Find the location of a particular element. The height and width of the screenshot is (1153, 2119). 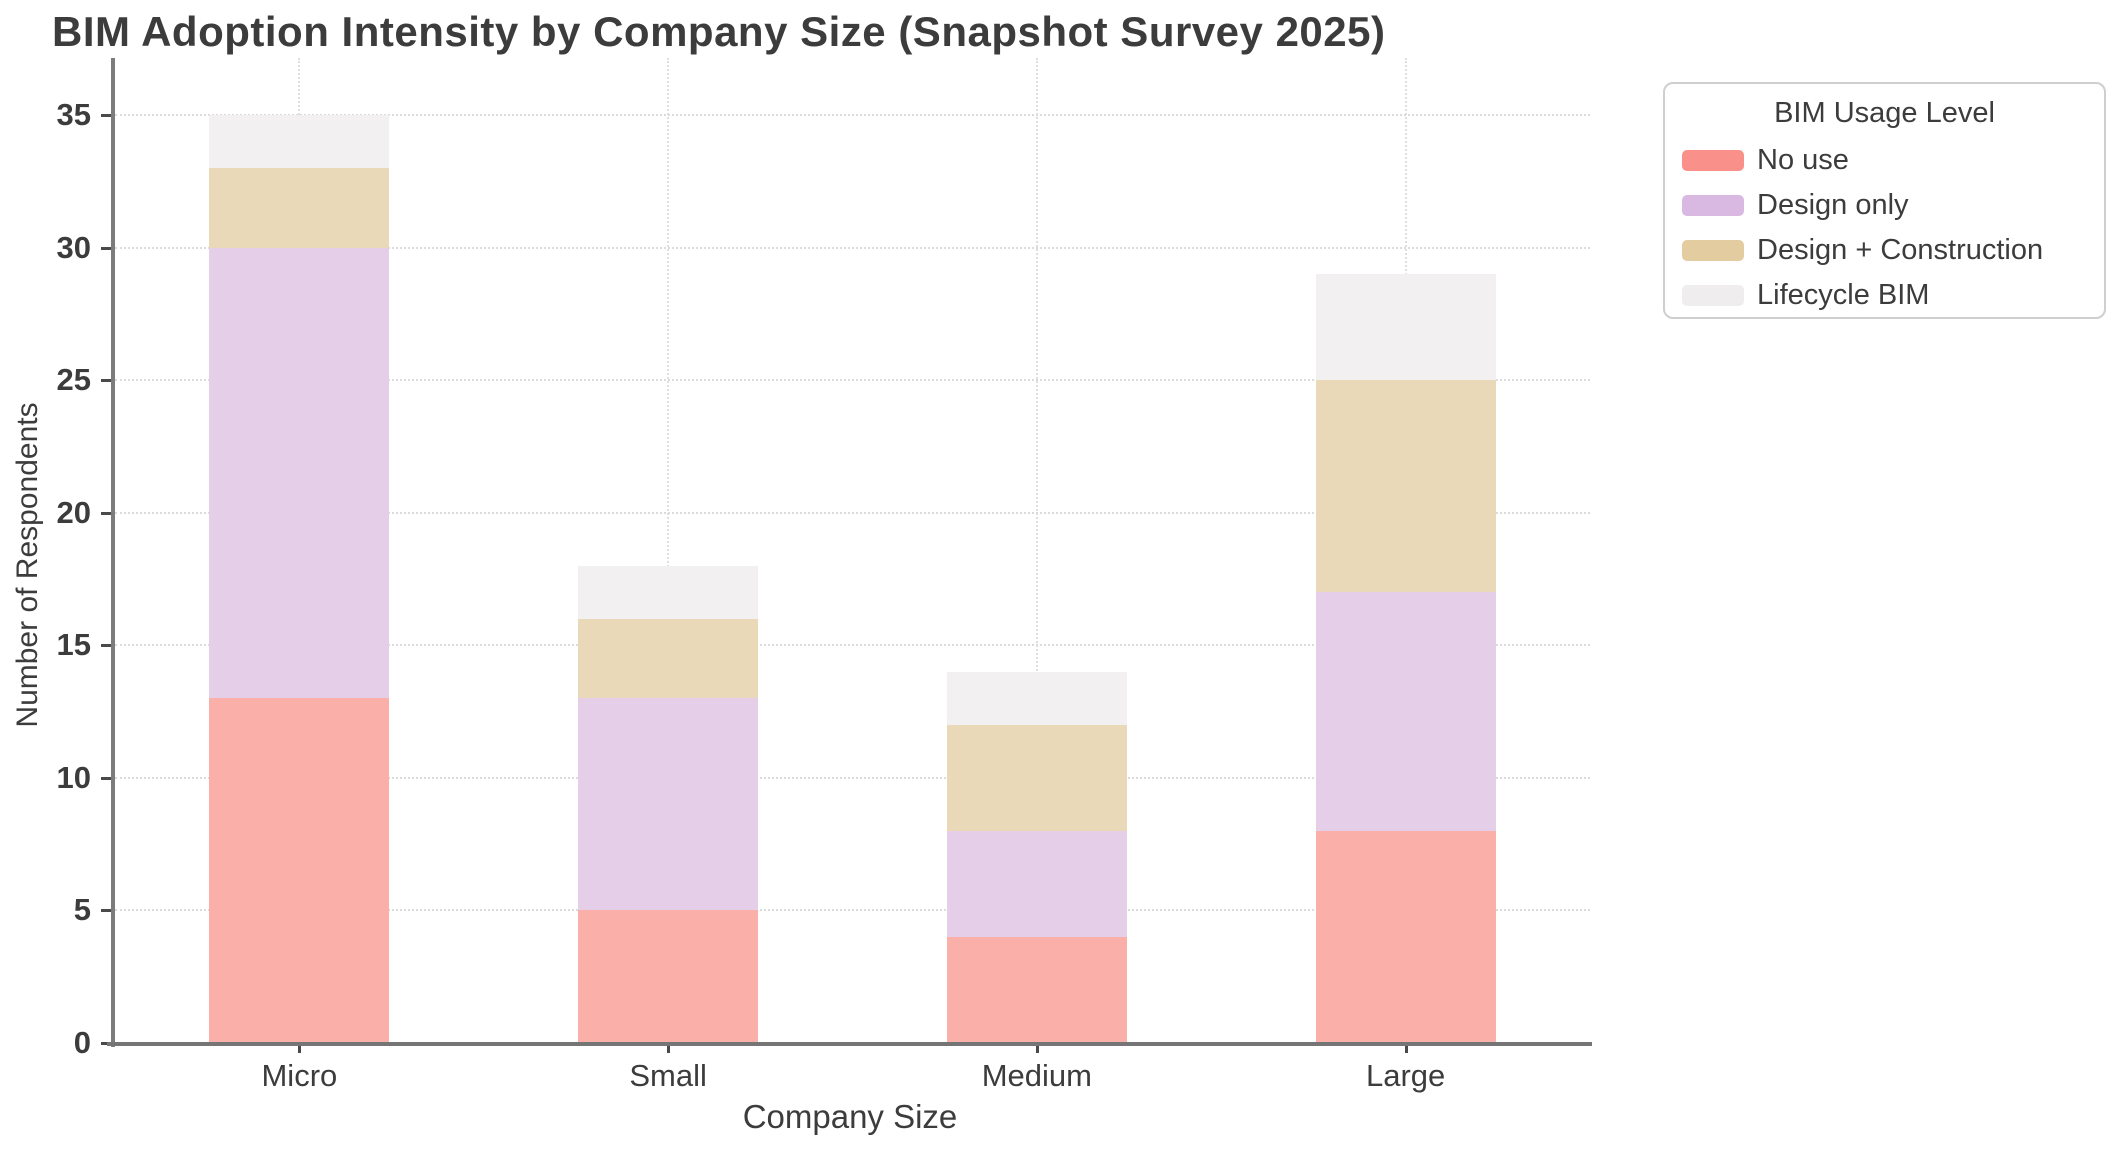

legend-item: Lifecycle BIM is located at coordinates (1893, 295).